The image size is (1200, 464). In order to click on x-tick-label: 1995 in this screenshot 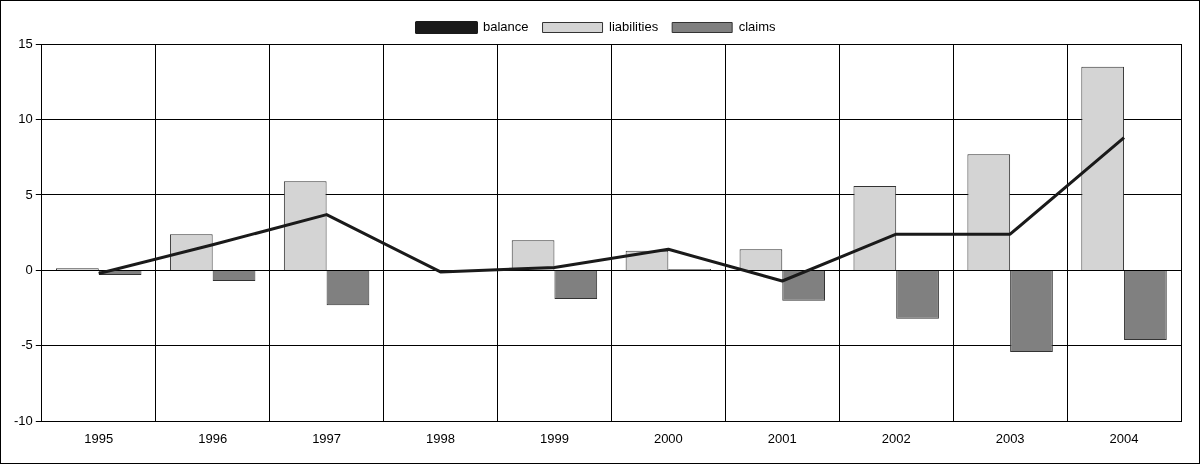, I will do `click(99, 438)`.